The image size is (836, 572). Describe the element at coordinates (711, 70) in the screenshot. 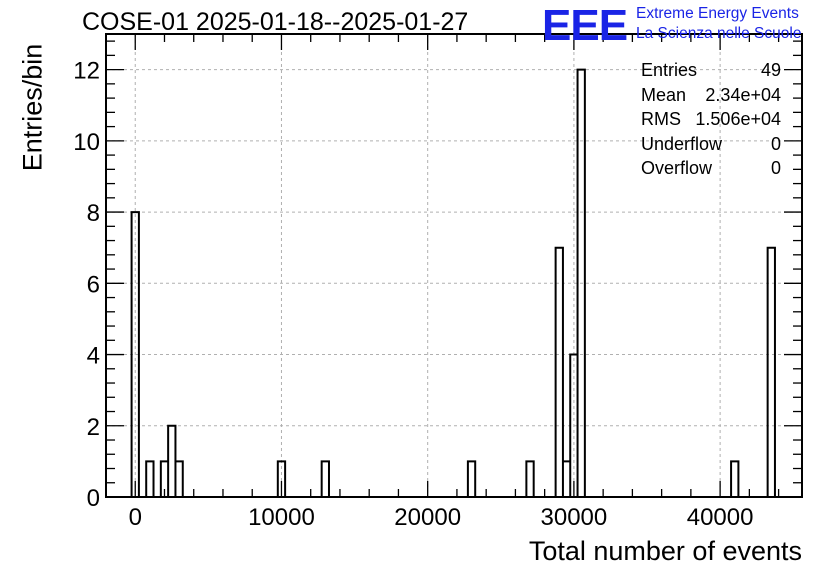

I see `stats-row-entries: Entries 49` at that location.